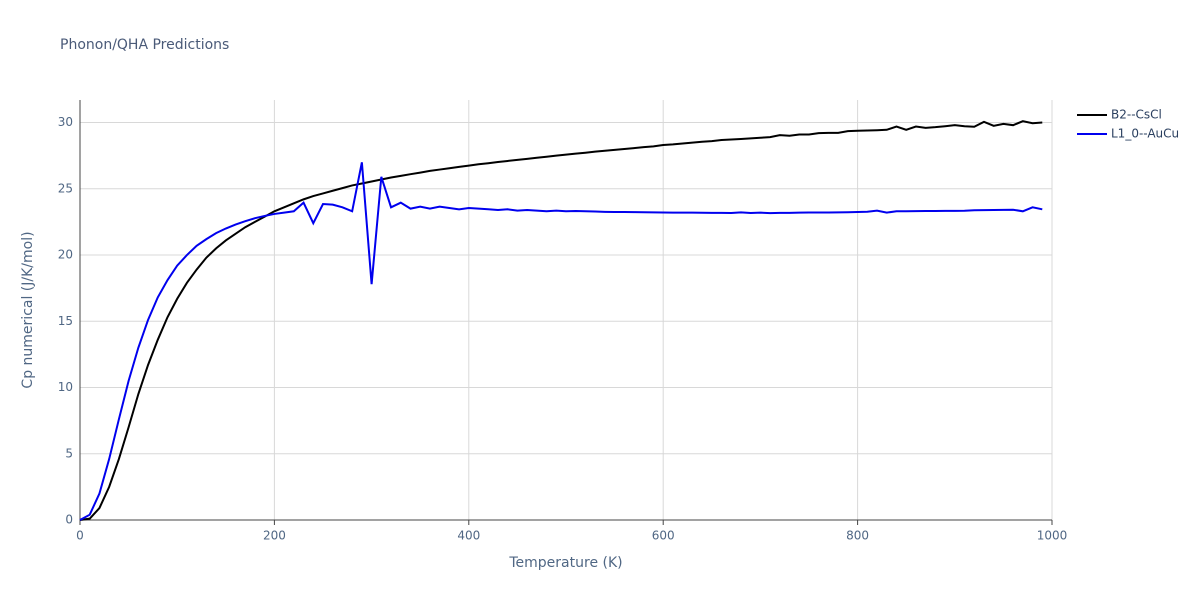 This screenshot has width=1200, height=600. Describe the element at coordinates (65, 188) in the screenshot. I see `y-tick-label: 25` at that location.